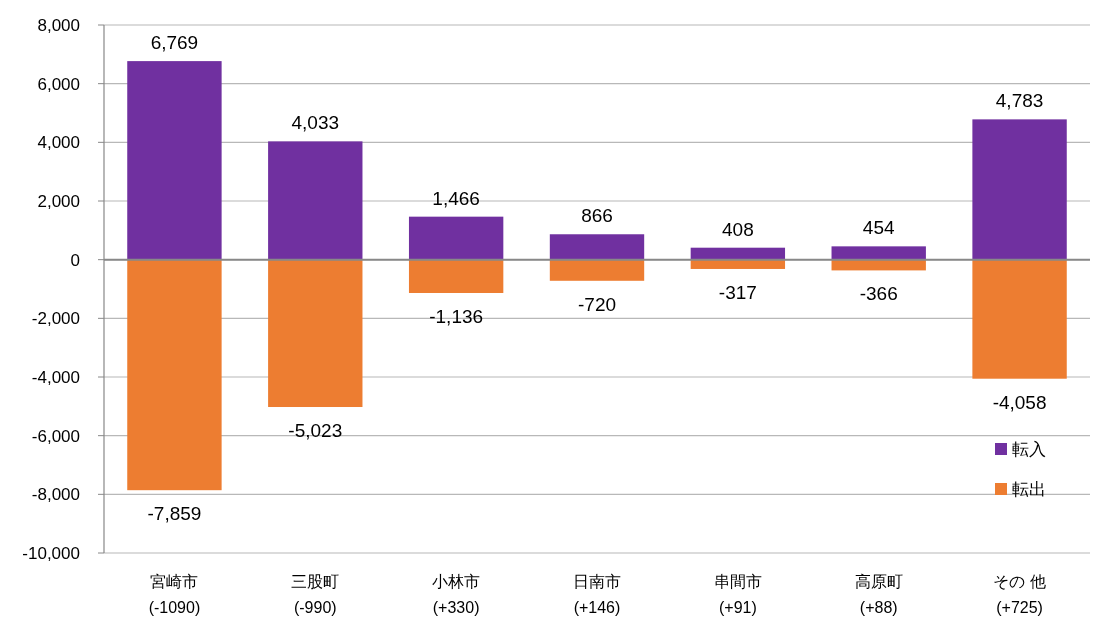  Describe the element at coordinates (597, 304) in the screenshot. I see `data-label: -720` at that location.